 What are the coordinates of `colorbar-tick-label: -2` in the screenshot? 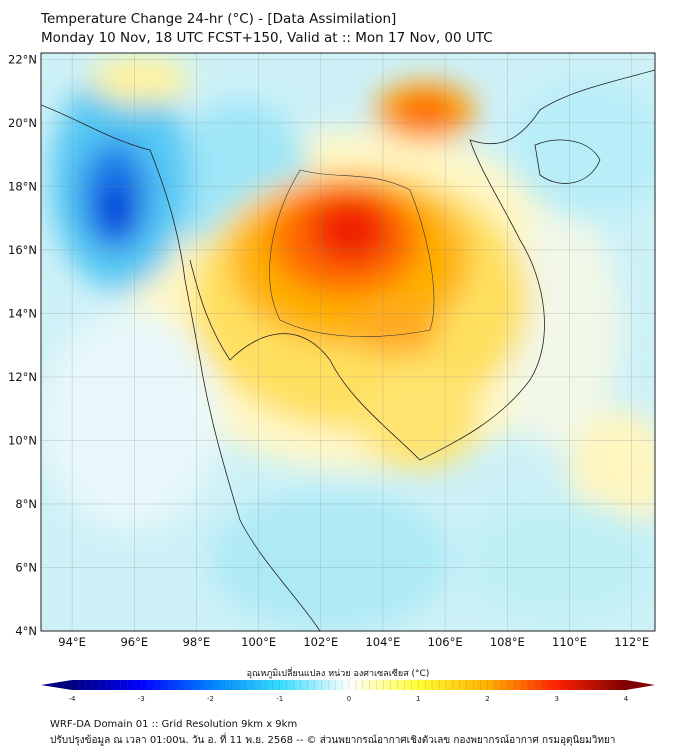 It's located at (210, 699).